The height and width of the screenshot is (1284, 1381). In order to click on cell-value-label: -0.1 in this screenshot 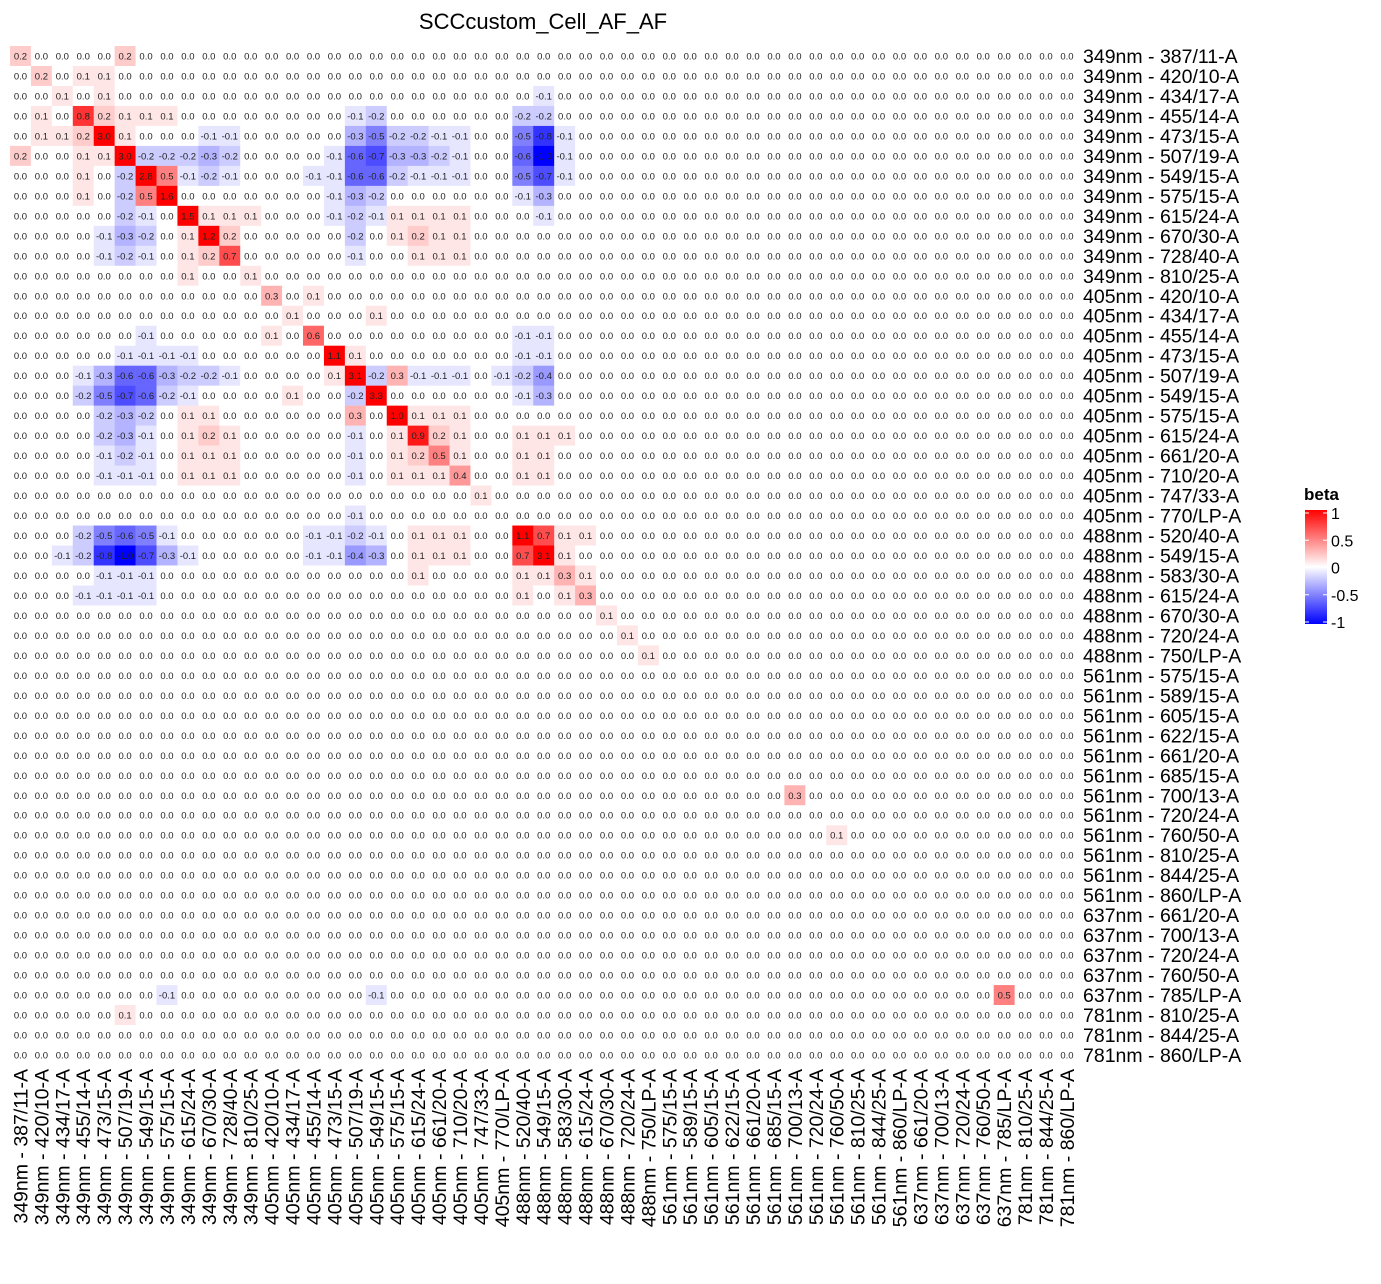, I will do `click(355, 476)`.